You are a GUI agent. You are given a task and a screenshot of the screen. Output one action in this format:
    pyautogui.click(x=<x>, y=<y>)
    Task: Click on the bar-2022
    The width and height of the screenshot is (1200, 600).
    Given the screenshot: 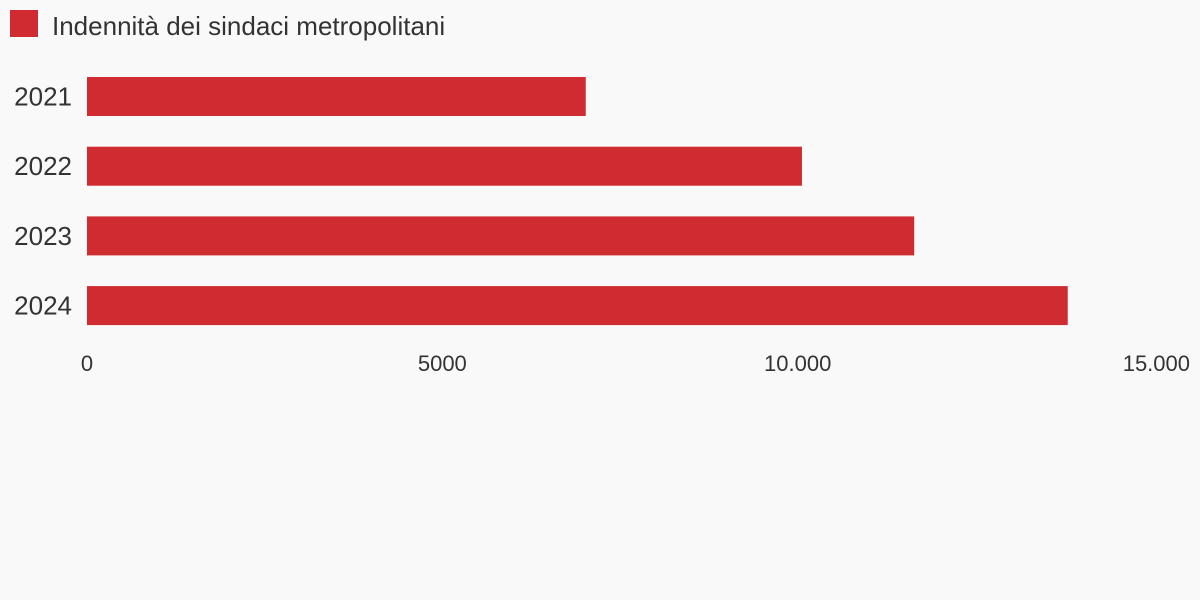 What is the action you would take?
    pyautogui.click(x=444, y=166)
    